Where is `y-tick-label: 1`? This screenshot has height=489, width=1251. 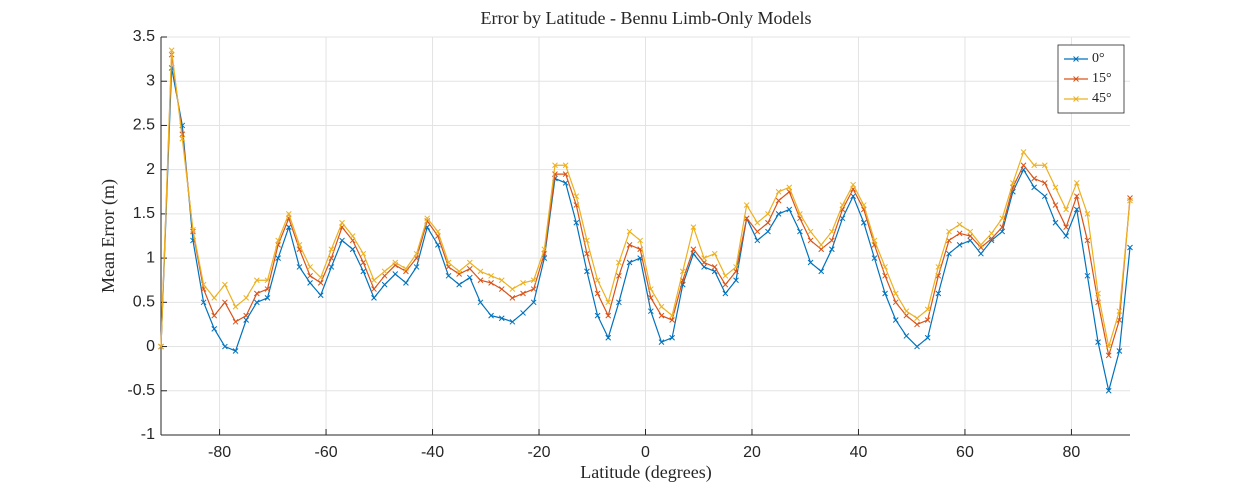
y-tick-label: 1 is located at coordinates (150, 257).